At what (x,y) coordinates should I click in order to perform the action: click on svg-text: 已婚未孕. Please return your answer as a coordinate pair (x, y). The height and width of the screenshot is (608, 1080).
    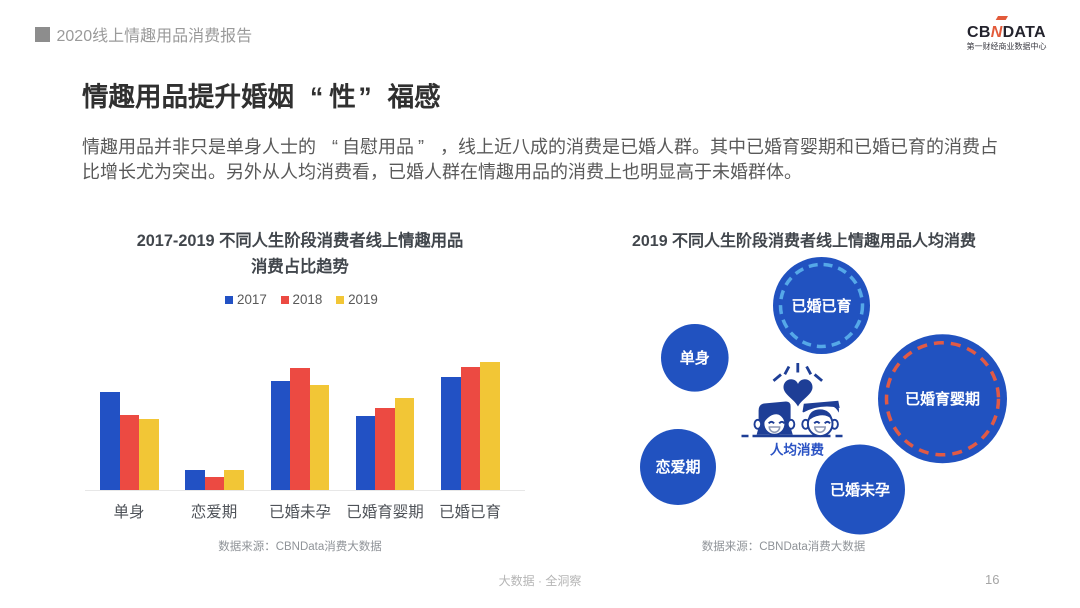
    Looking at the image, I should click on (860, 490).